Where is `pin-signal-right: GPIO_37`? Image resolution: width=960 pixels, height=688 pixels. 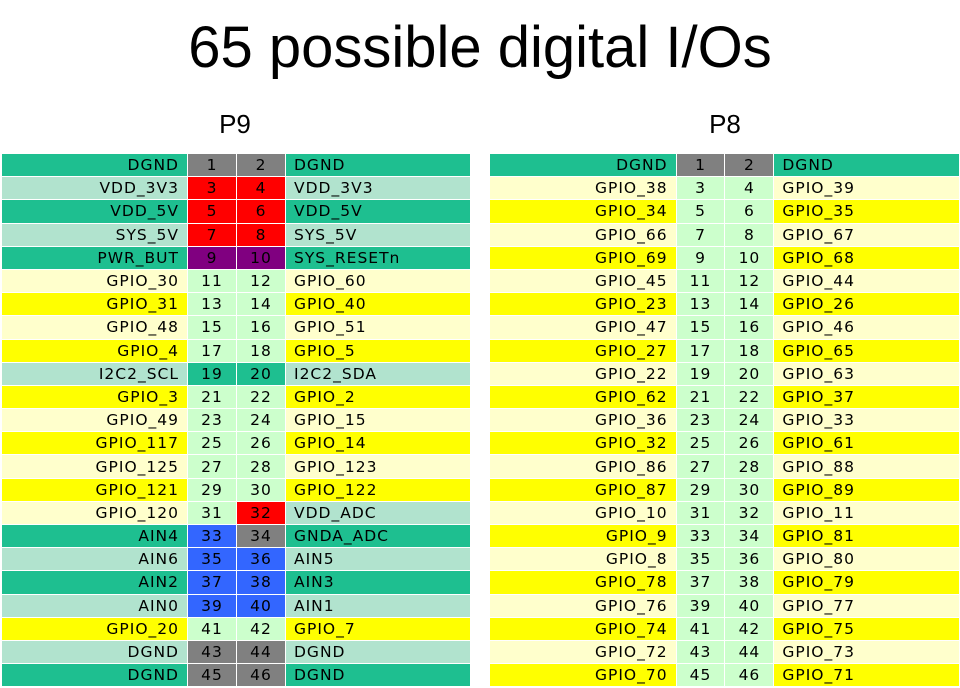 pin-signal-right: GPIO_37 is located at coordinates (866, 397).